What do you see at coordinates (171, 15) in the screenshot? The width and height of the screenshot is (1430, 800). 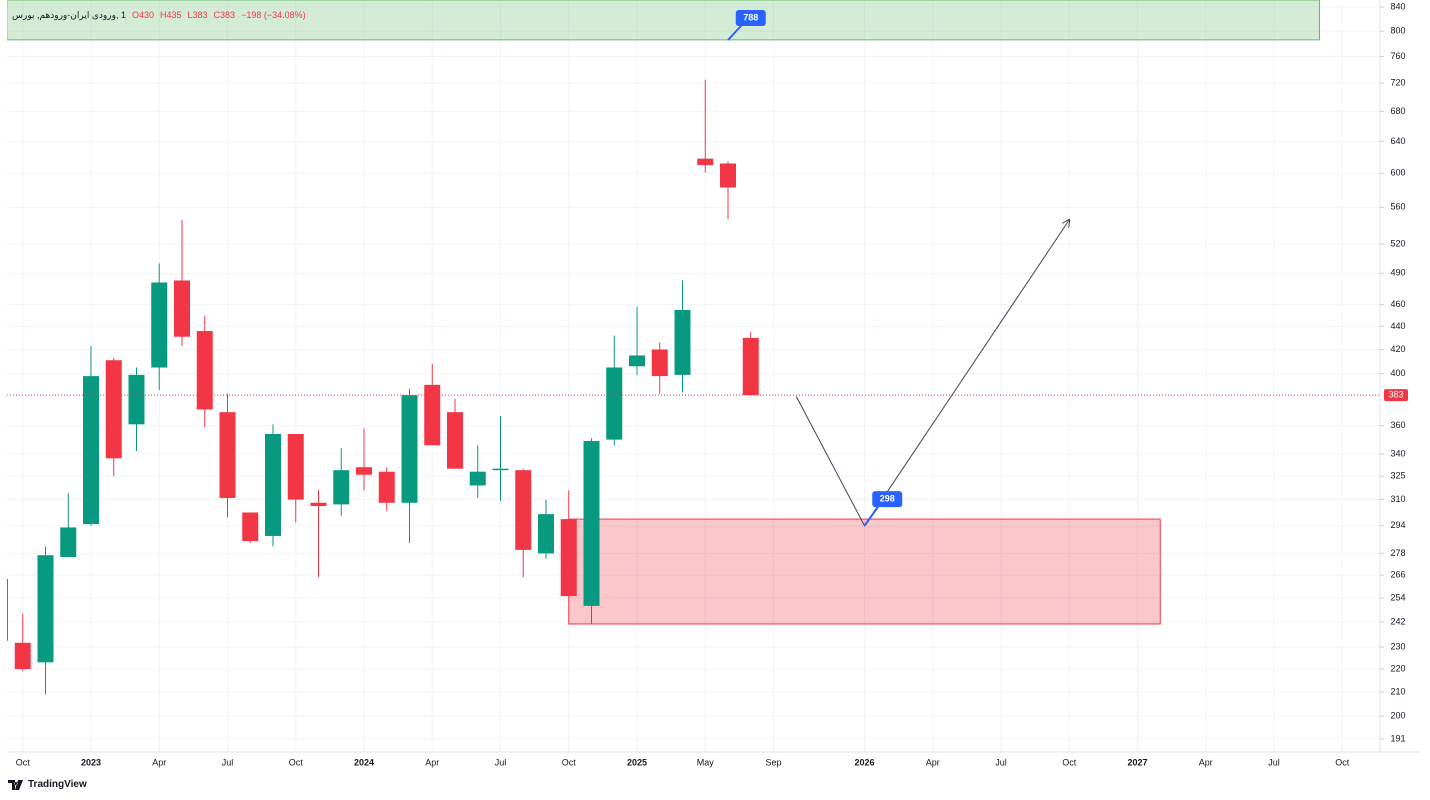 I see `ohlc-value: H435` at bounding box center [171, 15].